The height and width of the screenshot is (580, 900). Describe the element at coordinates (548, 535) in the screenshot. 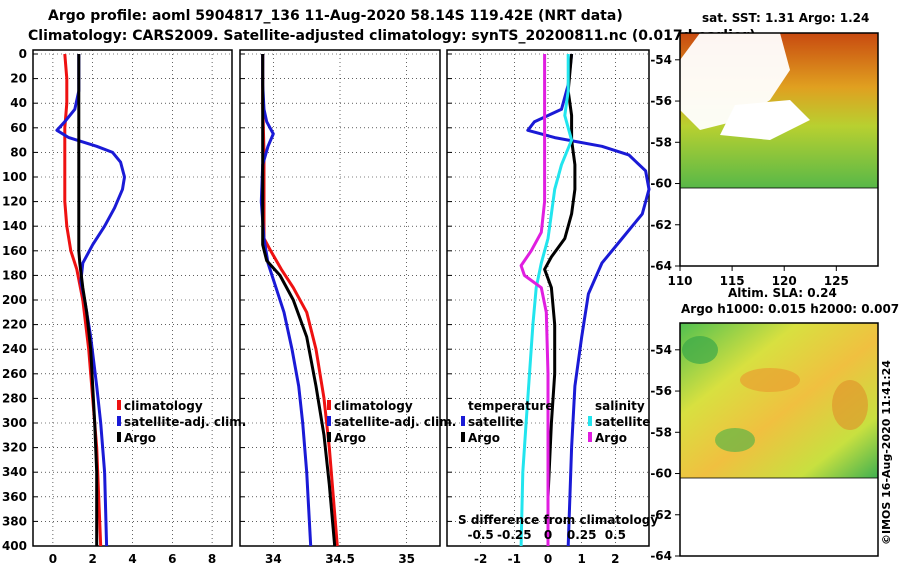

I see `secondary-tick-label: 0` at that location.